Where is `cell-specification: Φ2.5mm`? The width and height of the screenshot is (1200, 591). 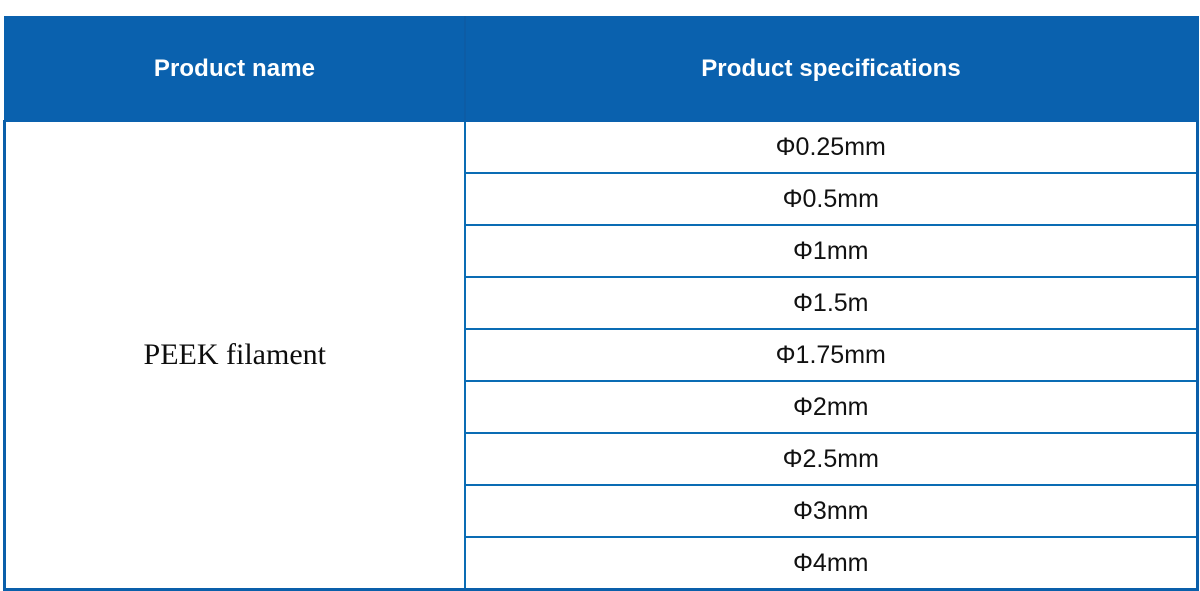 cell-specification: Φ2.5mm is located at coordinates (831, 459).